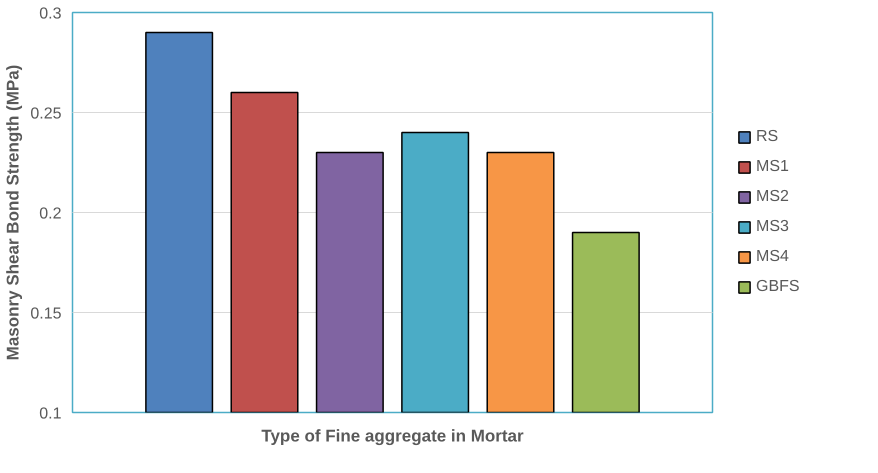  What do you see at coordinates (46, 114) in the screenshot?
I see `y-tick-label: 0.25` at bounding box center [46, 114].